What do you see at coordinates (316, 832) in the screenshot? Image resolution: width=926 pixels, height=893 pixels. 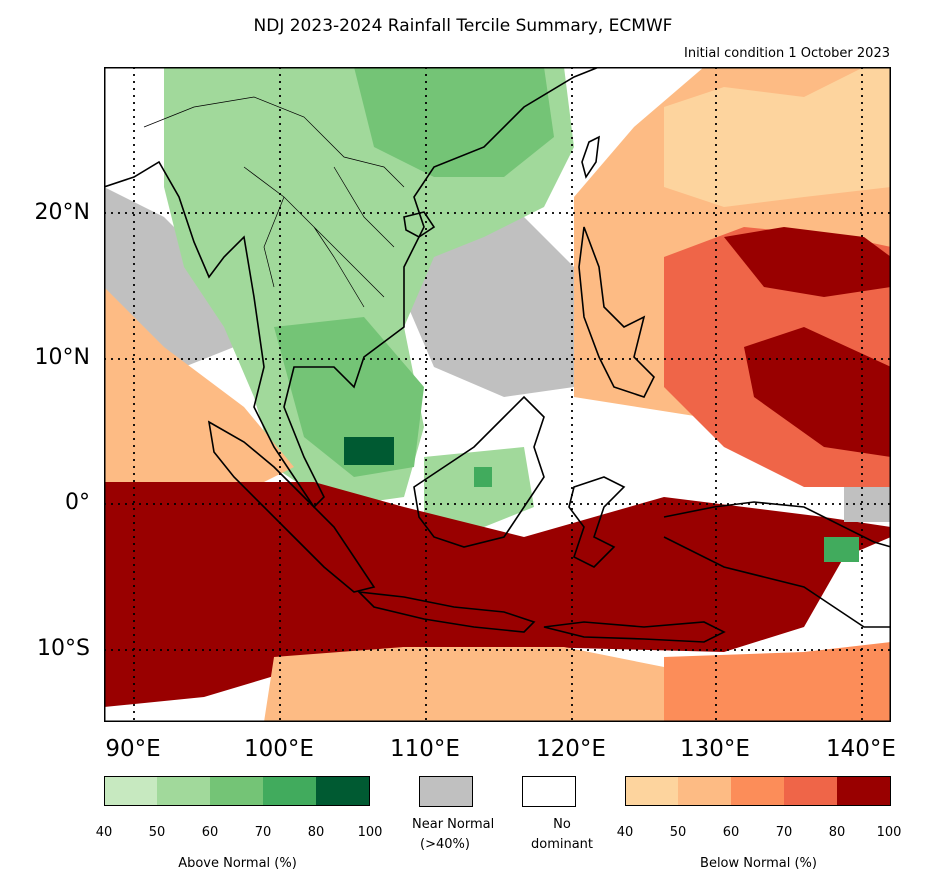 I see `above-tick-80: 80` at bounding box center [316, 832].